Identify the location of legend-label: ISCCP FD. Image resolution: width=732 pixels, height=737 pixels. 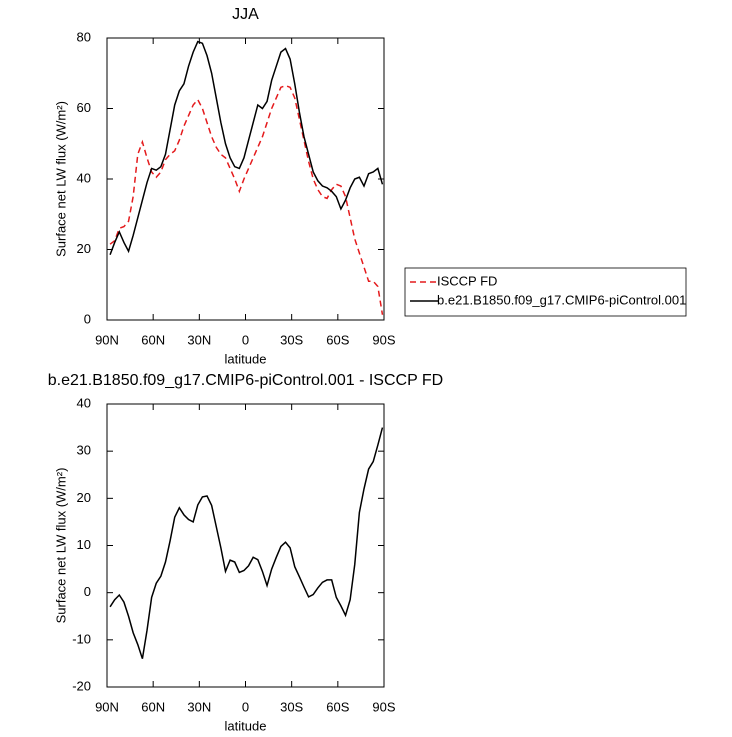
(467, 280).